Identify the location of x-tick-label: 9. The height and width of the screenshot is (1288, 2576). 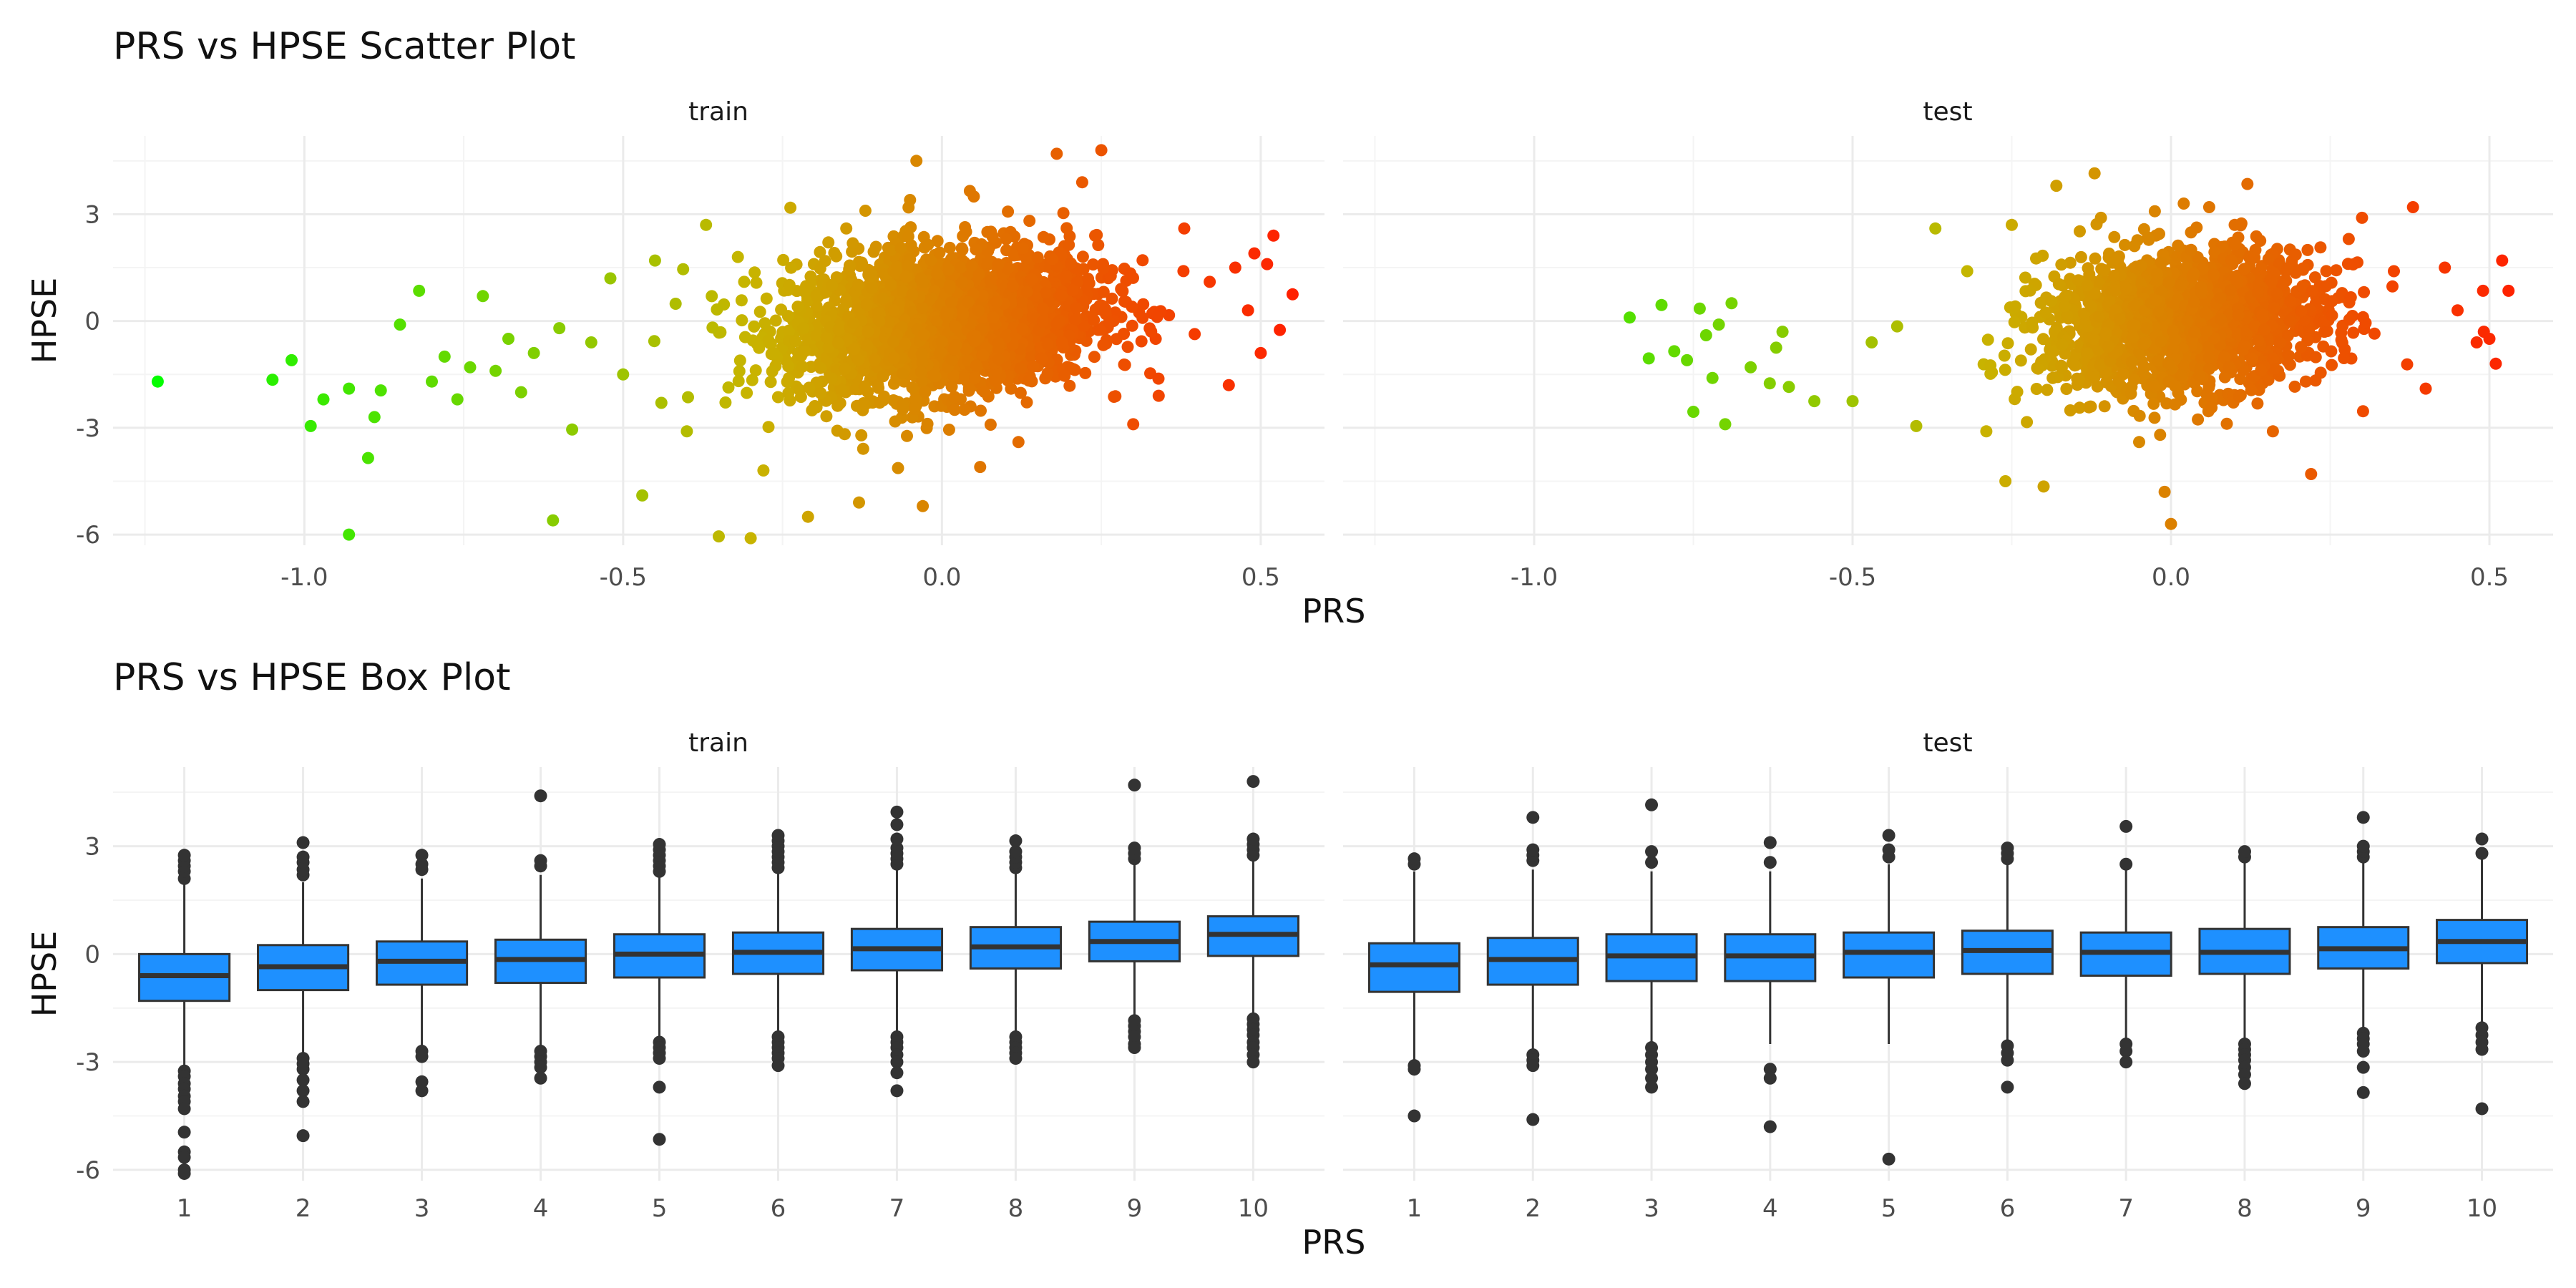
(1135, 1208).